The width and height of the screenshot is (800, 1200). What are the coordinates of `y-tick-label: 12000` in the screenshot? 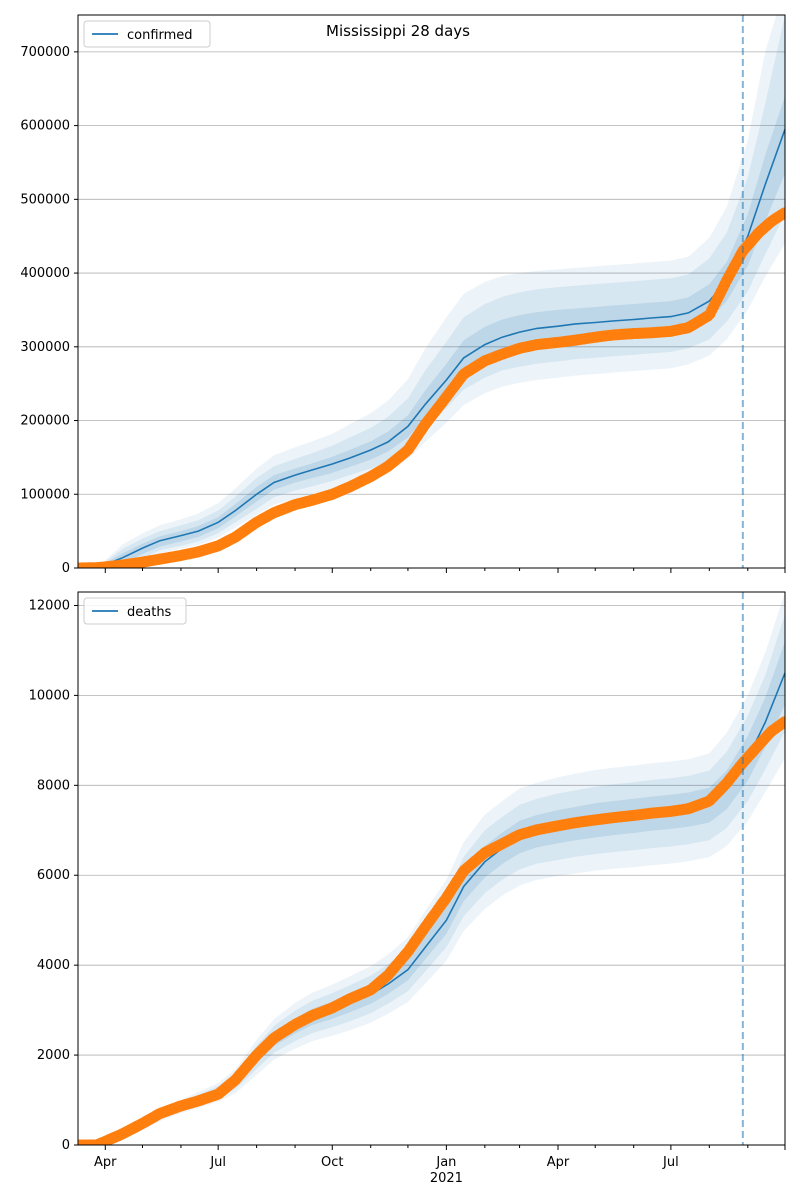 It's located at (49, 605).